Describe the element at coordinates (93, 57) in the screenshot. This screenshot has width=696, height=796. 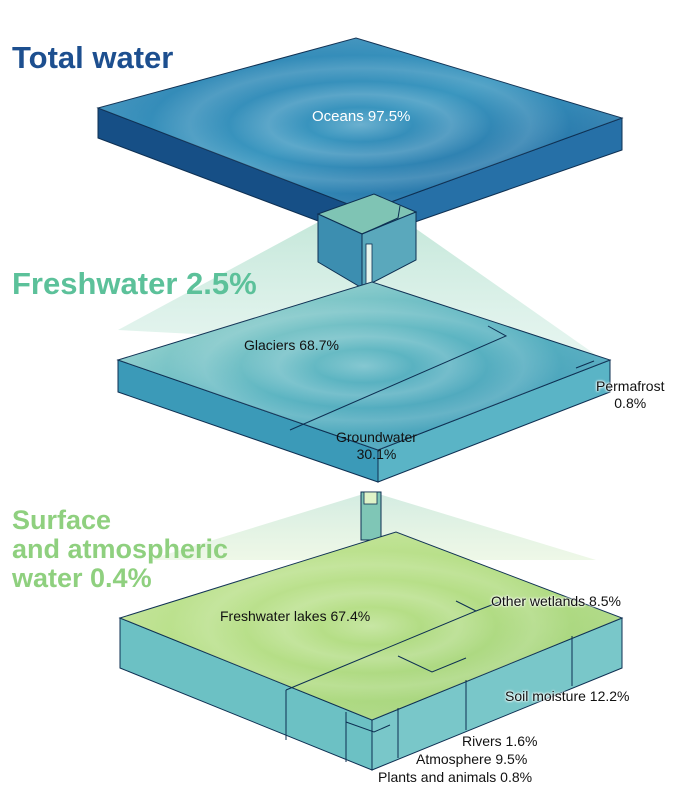
I see `heading-total-water: Total water` at that location.